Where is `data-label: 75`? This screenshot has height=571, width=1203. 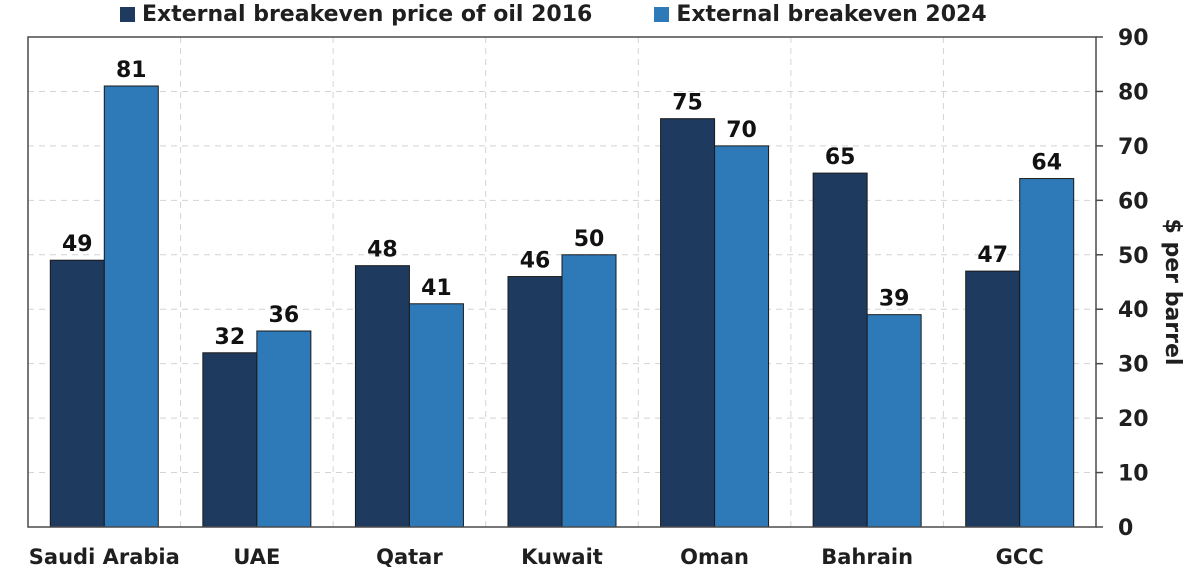 data-label: 75 is located at coordinates (687, 103).